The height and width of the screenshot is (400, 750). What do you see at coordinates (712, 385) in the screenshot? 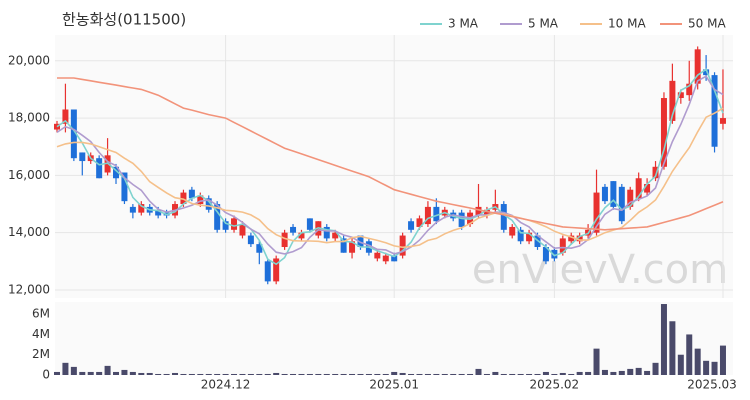
I see `x-tick-label: 2025.03` at bounding box center [712, 385].